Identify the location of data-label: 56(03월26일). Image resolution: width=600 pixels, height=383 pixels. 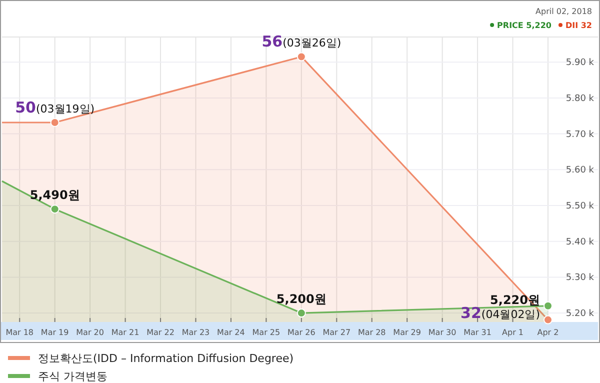
(302, 41).